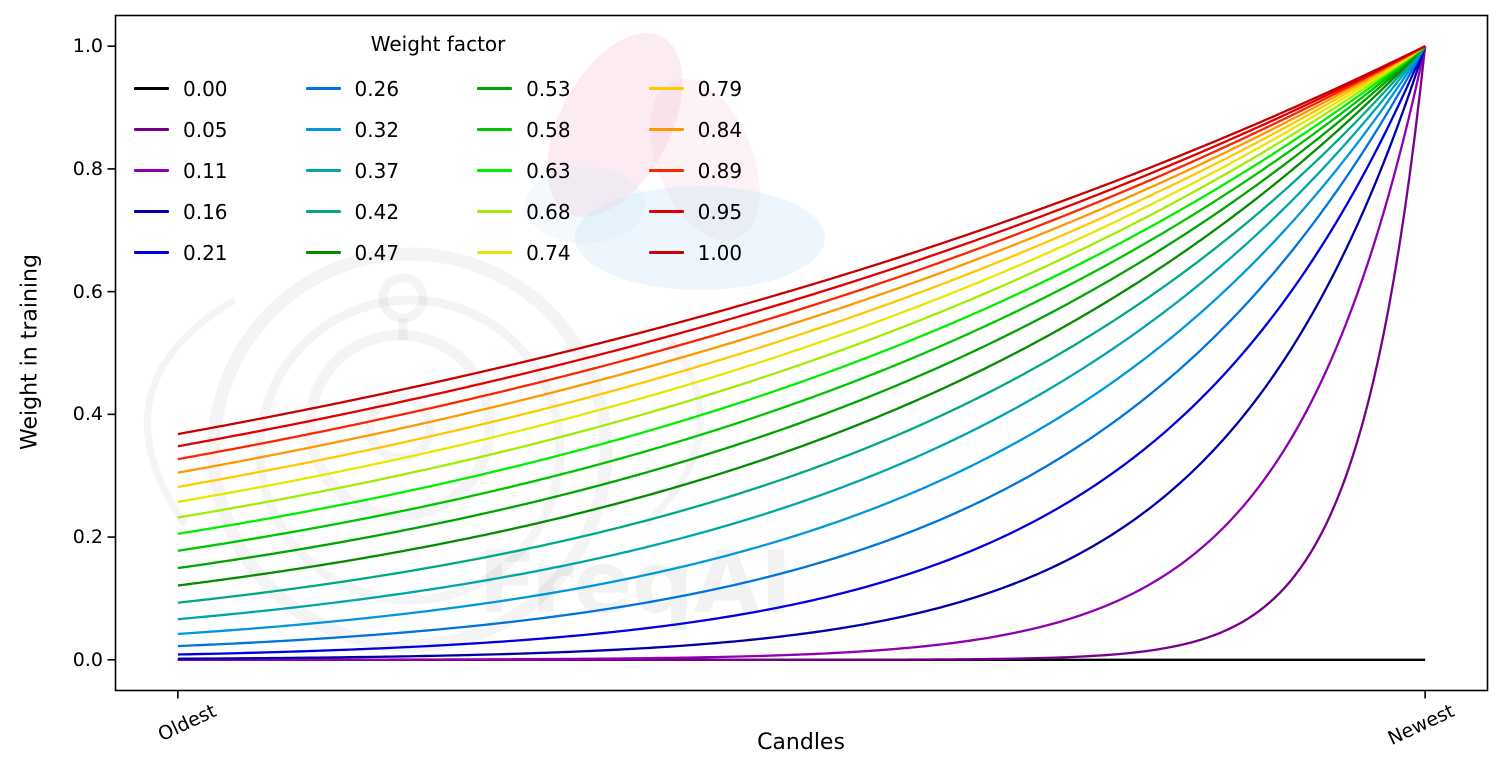 The width and height of the screenshot is (1502, 769). I want to click on legend-item-label: 0.47, so click(377, 252).